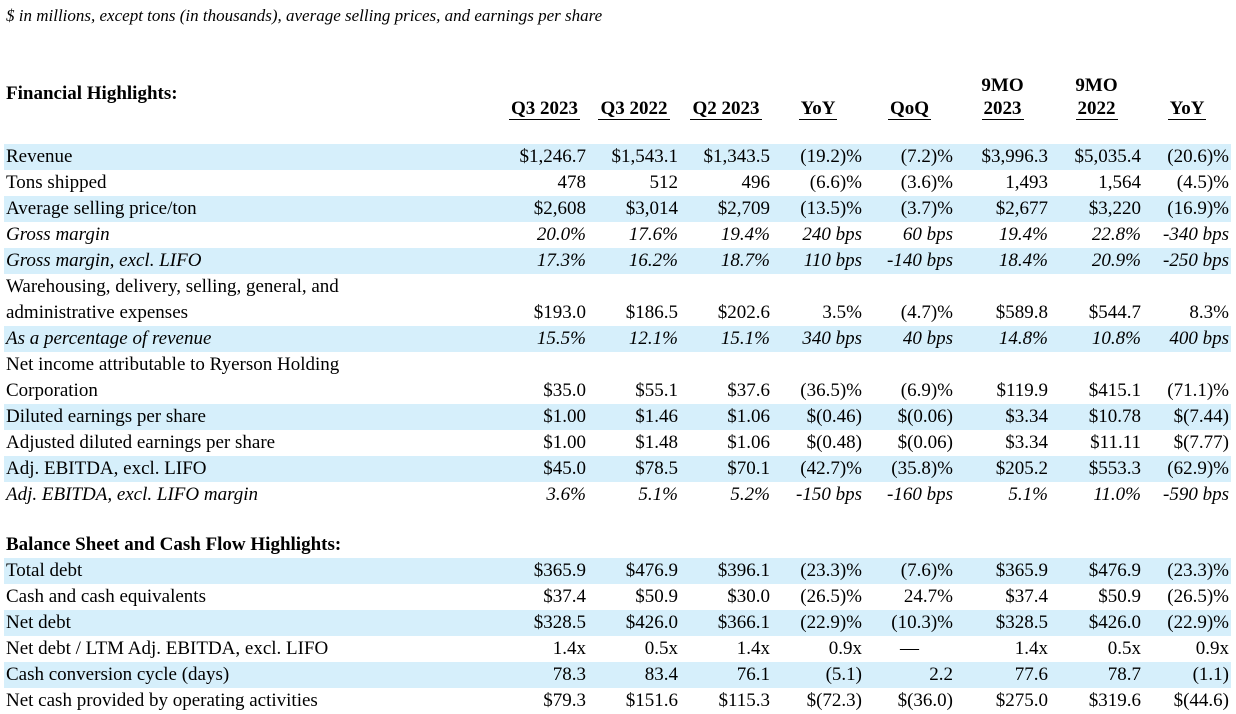  What do you see at coordinates (174, 544) in the screenshot?
I see `section-title-balance: Balance Sheet and Cash Flow Highlights:` at bounding box center [174, 544].